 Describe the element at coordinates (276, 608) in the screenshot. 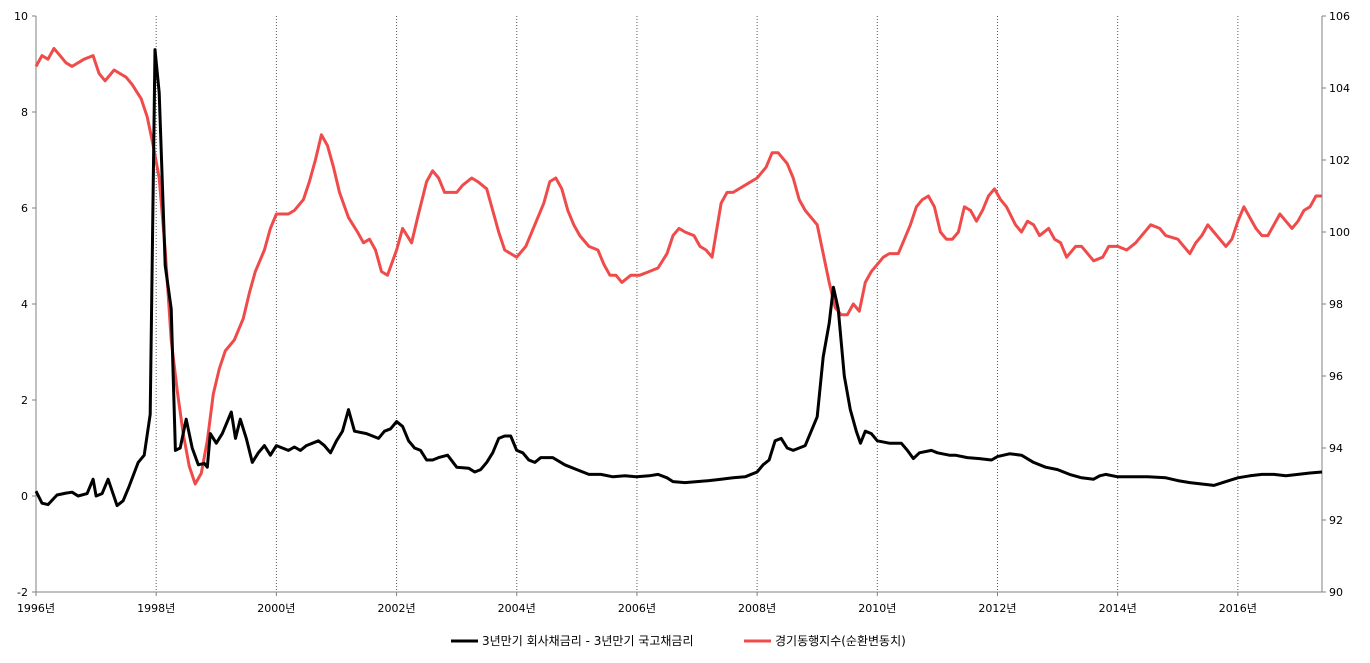

I see `x-tick-label: 2000년` at that location.